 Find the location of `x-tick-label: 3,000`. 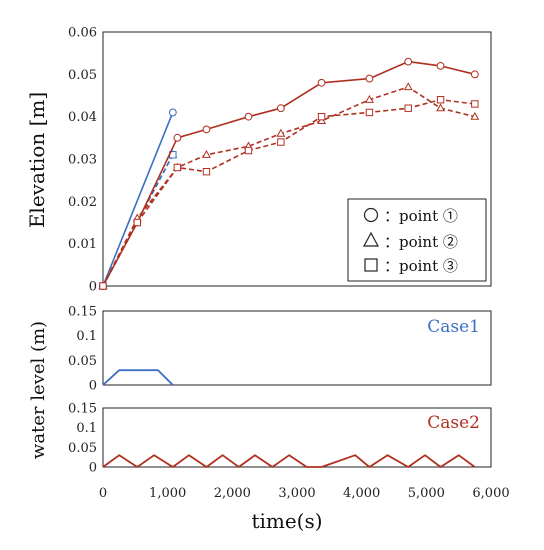

x-tick-label: 3,000 is located at coordinates (296, 493).